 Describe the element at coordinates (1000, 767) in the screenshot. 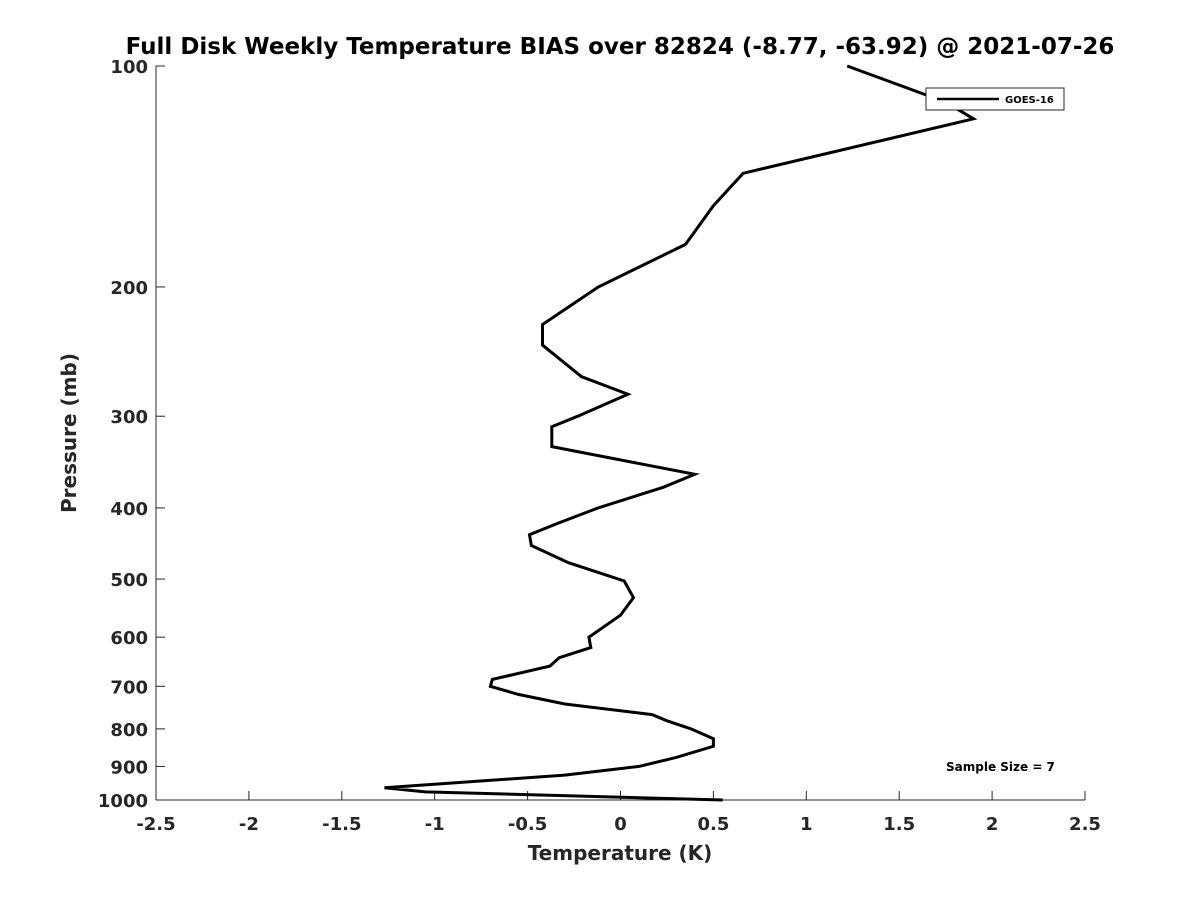

I see `sample-size-annotation: Sample Size = 7` at that location.